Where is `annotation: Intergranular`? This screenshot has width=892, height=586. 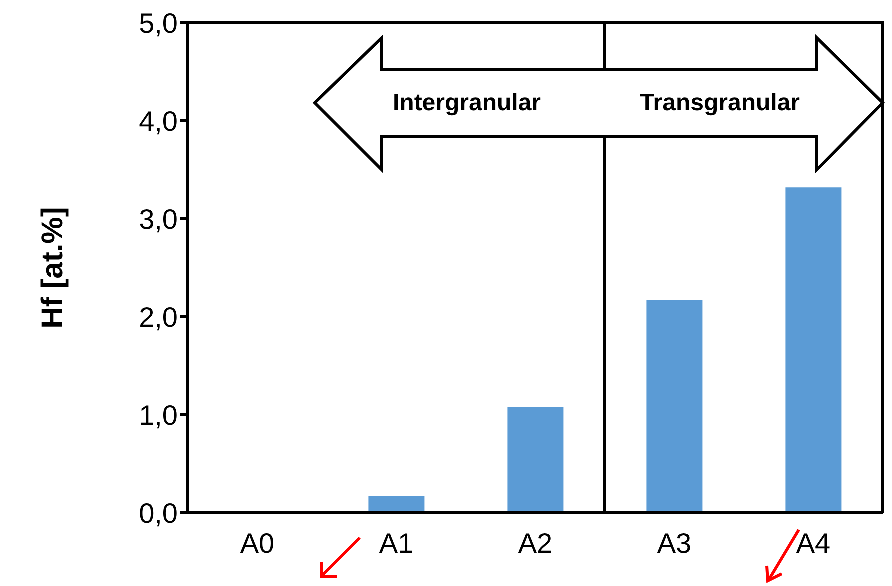
annotation: Intergranular is located at coordinates (467, 103).